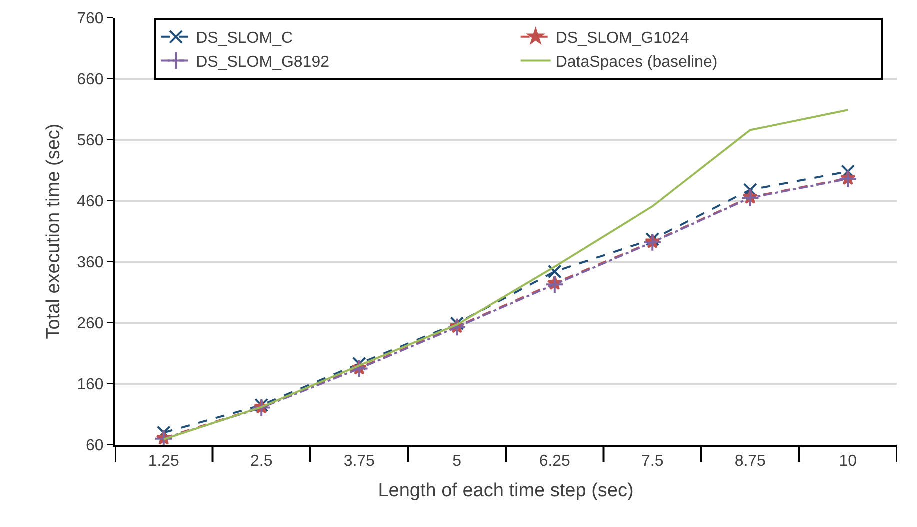  What do you see at coordinates (245, 39) in the screenshot?
I see `legend-label: DS_SLOM_C` at bounding box center [245, 39].